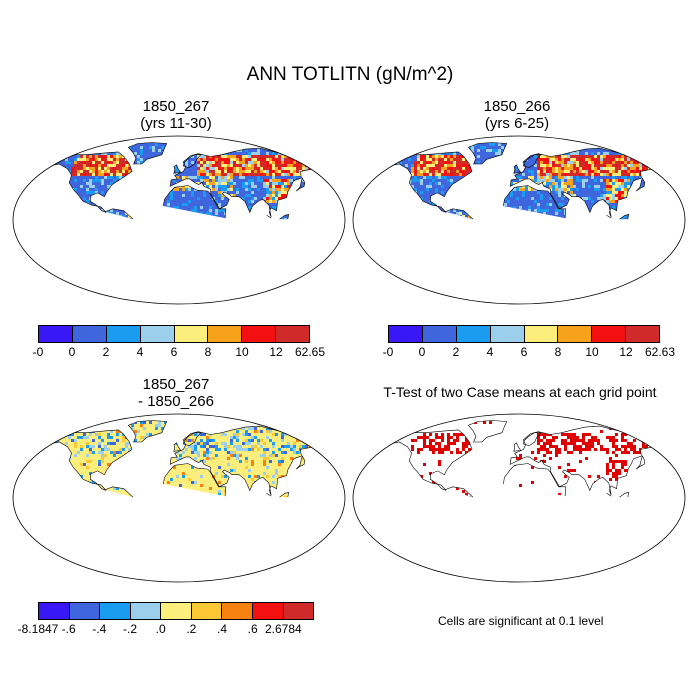 This screenshot has width=700, height=700. Describe the element at coordinates (119, 214) in the screenshot. I see `coastline-samerica` at that location.